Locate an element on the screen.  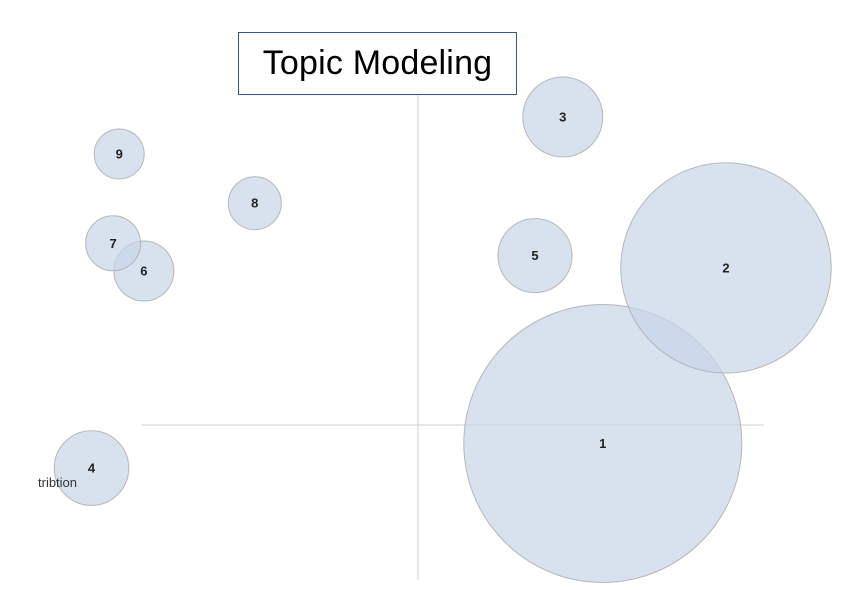
topic-label-5: 5 is located at coordinates (534, 255).